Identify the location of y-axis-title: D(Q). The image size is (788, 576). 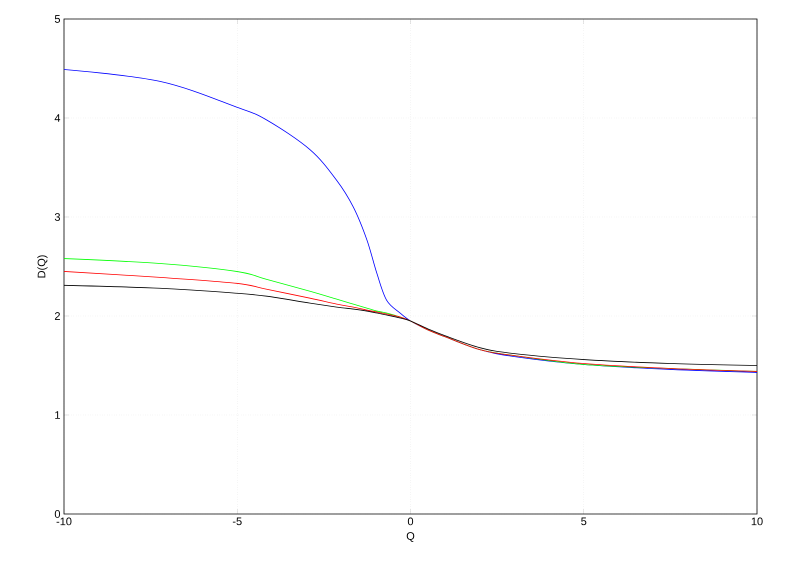
(42, 266).